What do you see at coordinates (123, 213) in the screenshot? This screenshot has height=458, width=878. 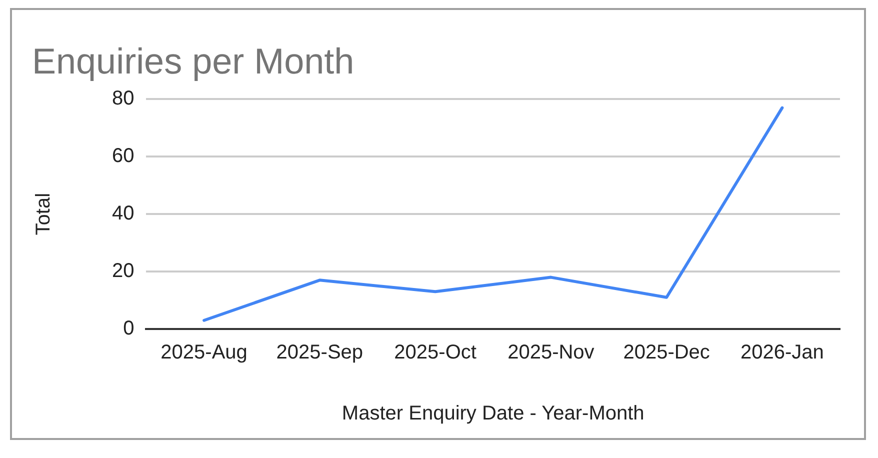 I see `y-tick-label: 40` at bounding box center [123, 213].